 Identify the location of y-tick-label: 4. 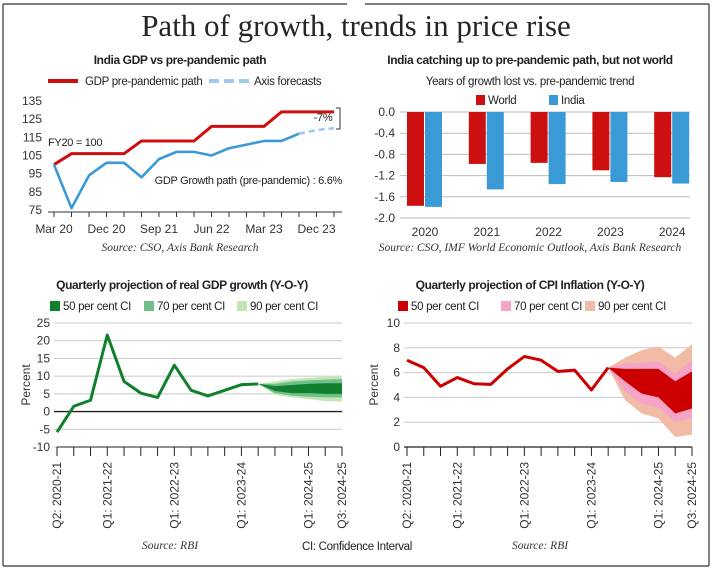
(396, 397).